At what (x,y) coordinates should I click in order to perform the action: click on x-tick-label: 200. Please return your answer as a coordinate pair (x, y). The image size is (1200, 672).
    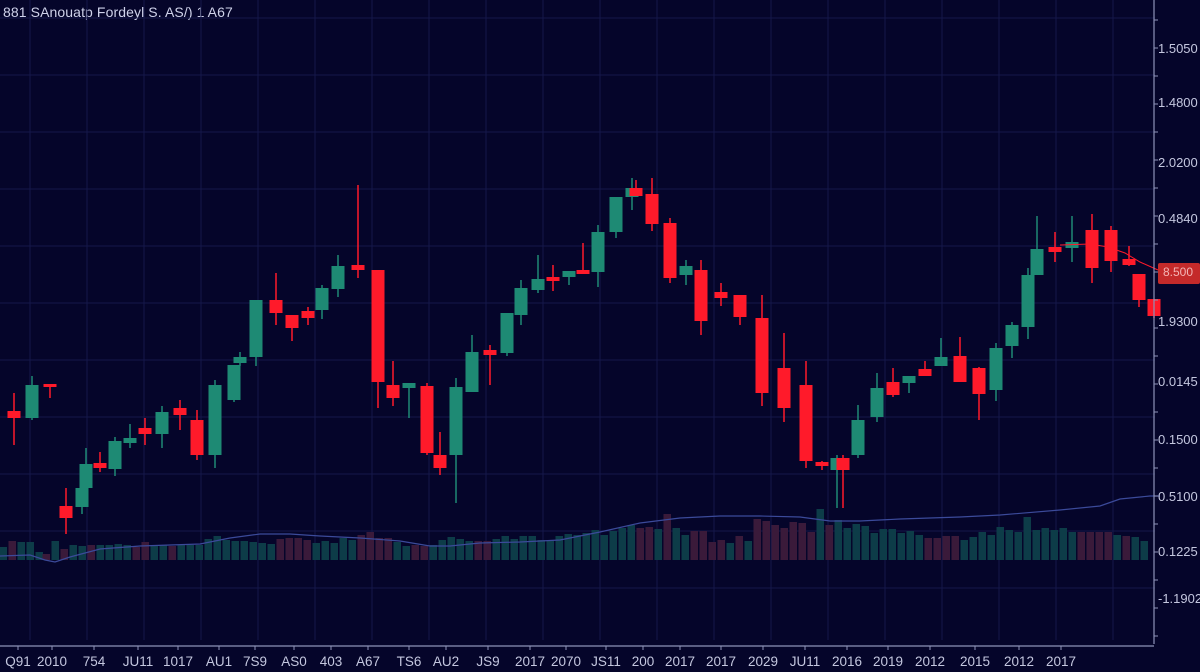
    Looking at the image, I should click on (643, 661).